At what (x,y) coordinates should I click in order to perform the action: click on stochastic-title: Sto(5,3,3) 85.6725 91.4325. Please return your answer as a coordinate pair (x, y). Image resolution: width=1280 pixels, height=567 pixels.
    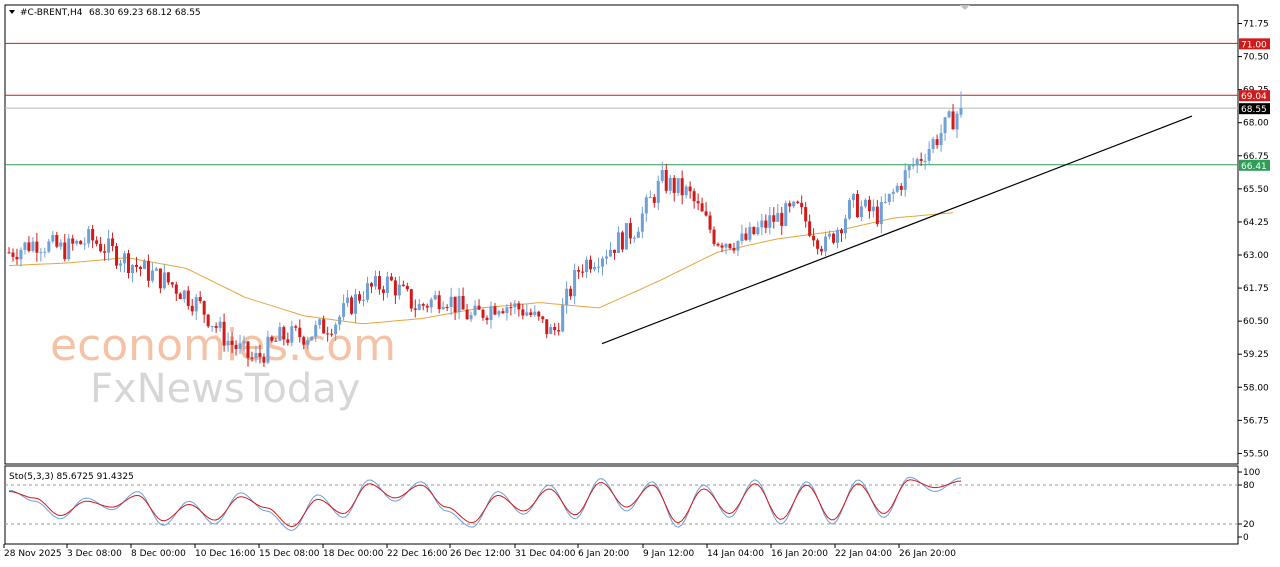
    Looking at the image, I should click on (71, 477).